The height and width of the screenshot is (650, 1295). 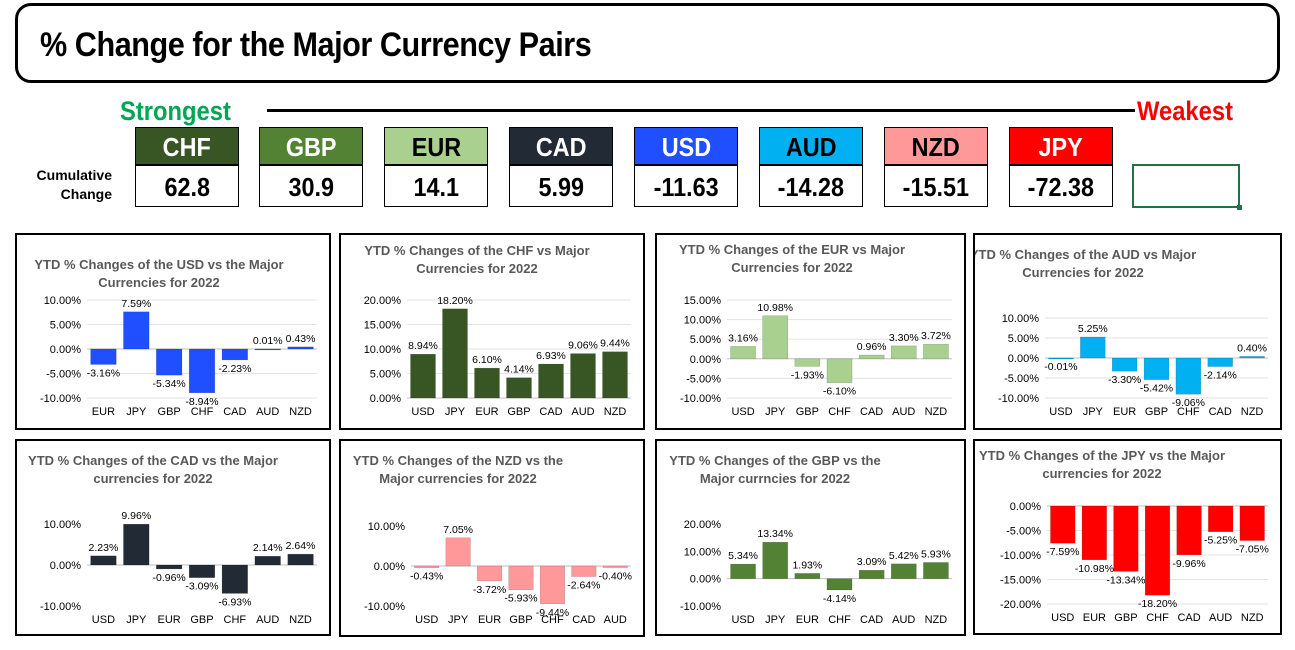 What do you see at coordinates (561, 146) in the screenshot?
I see `currency-code-cell: CAD` at bounding box center [561, 146].